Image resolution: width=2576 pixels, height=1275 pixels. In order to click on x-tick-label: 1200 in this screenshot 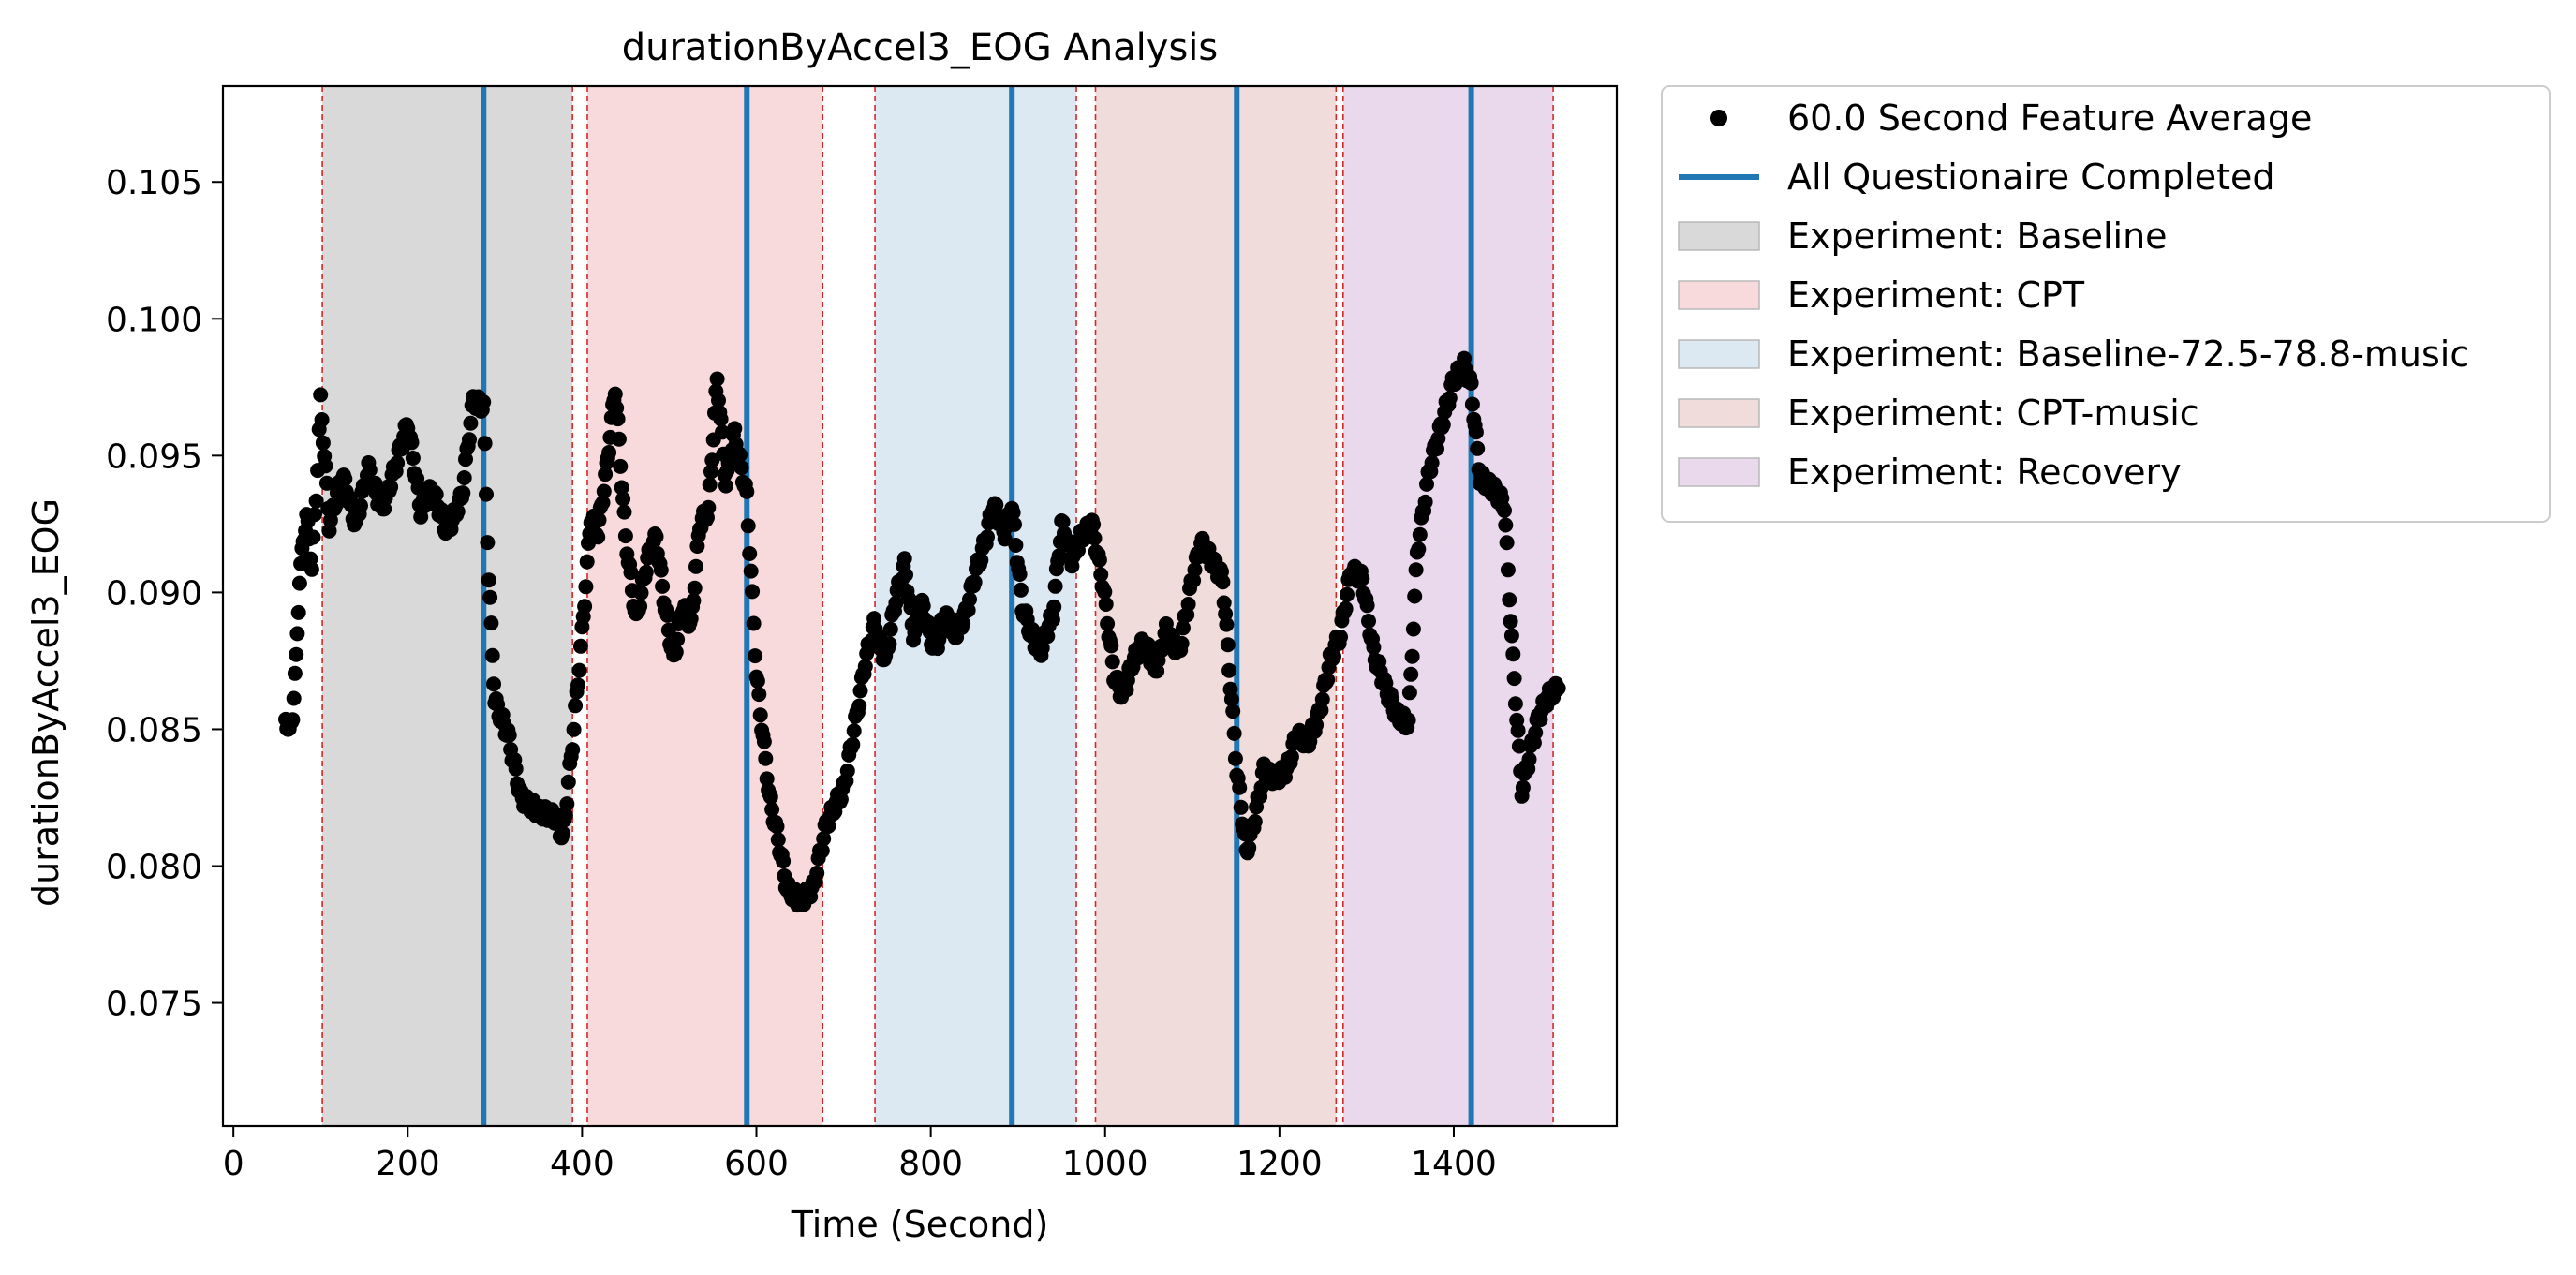, I will do `click(1279, 1164)`.